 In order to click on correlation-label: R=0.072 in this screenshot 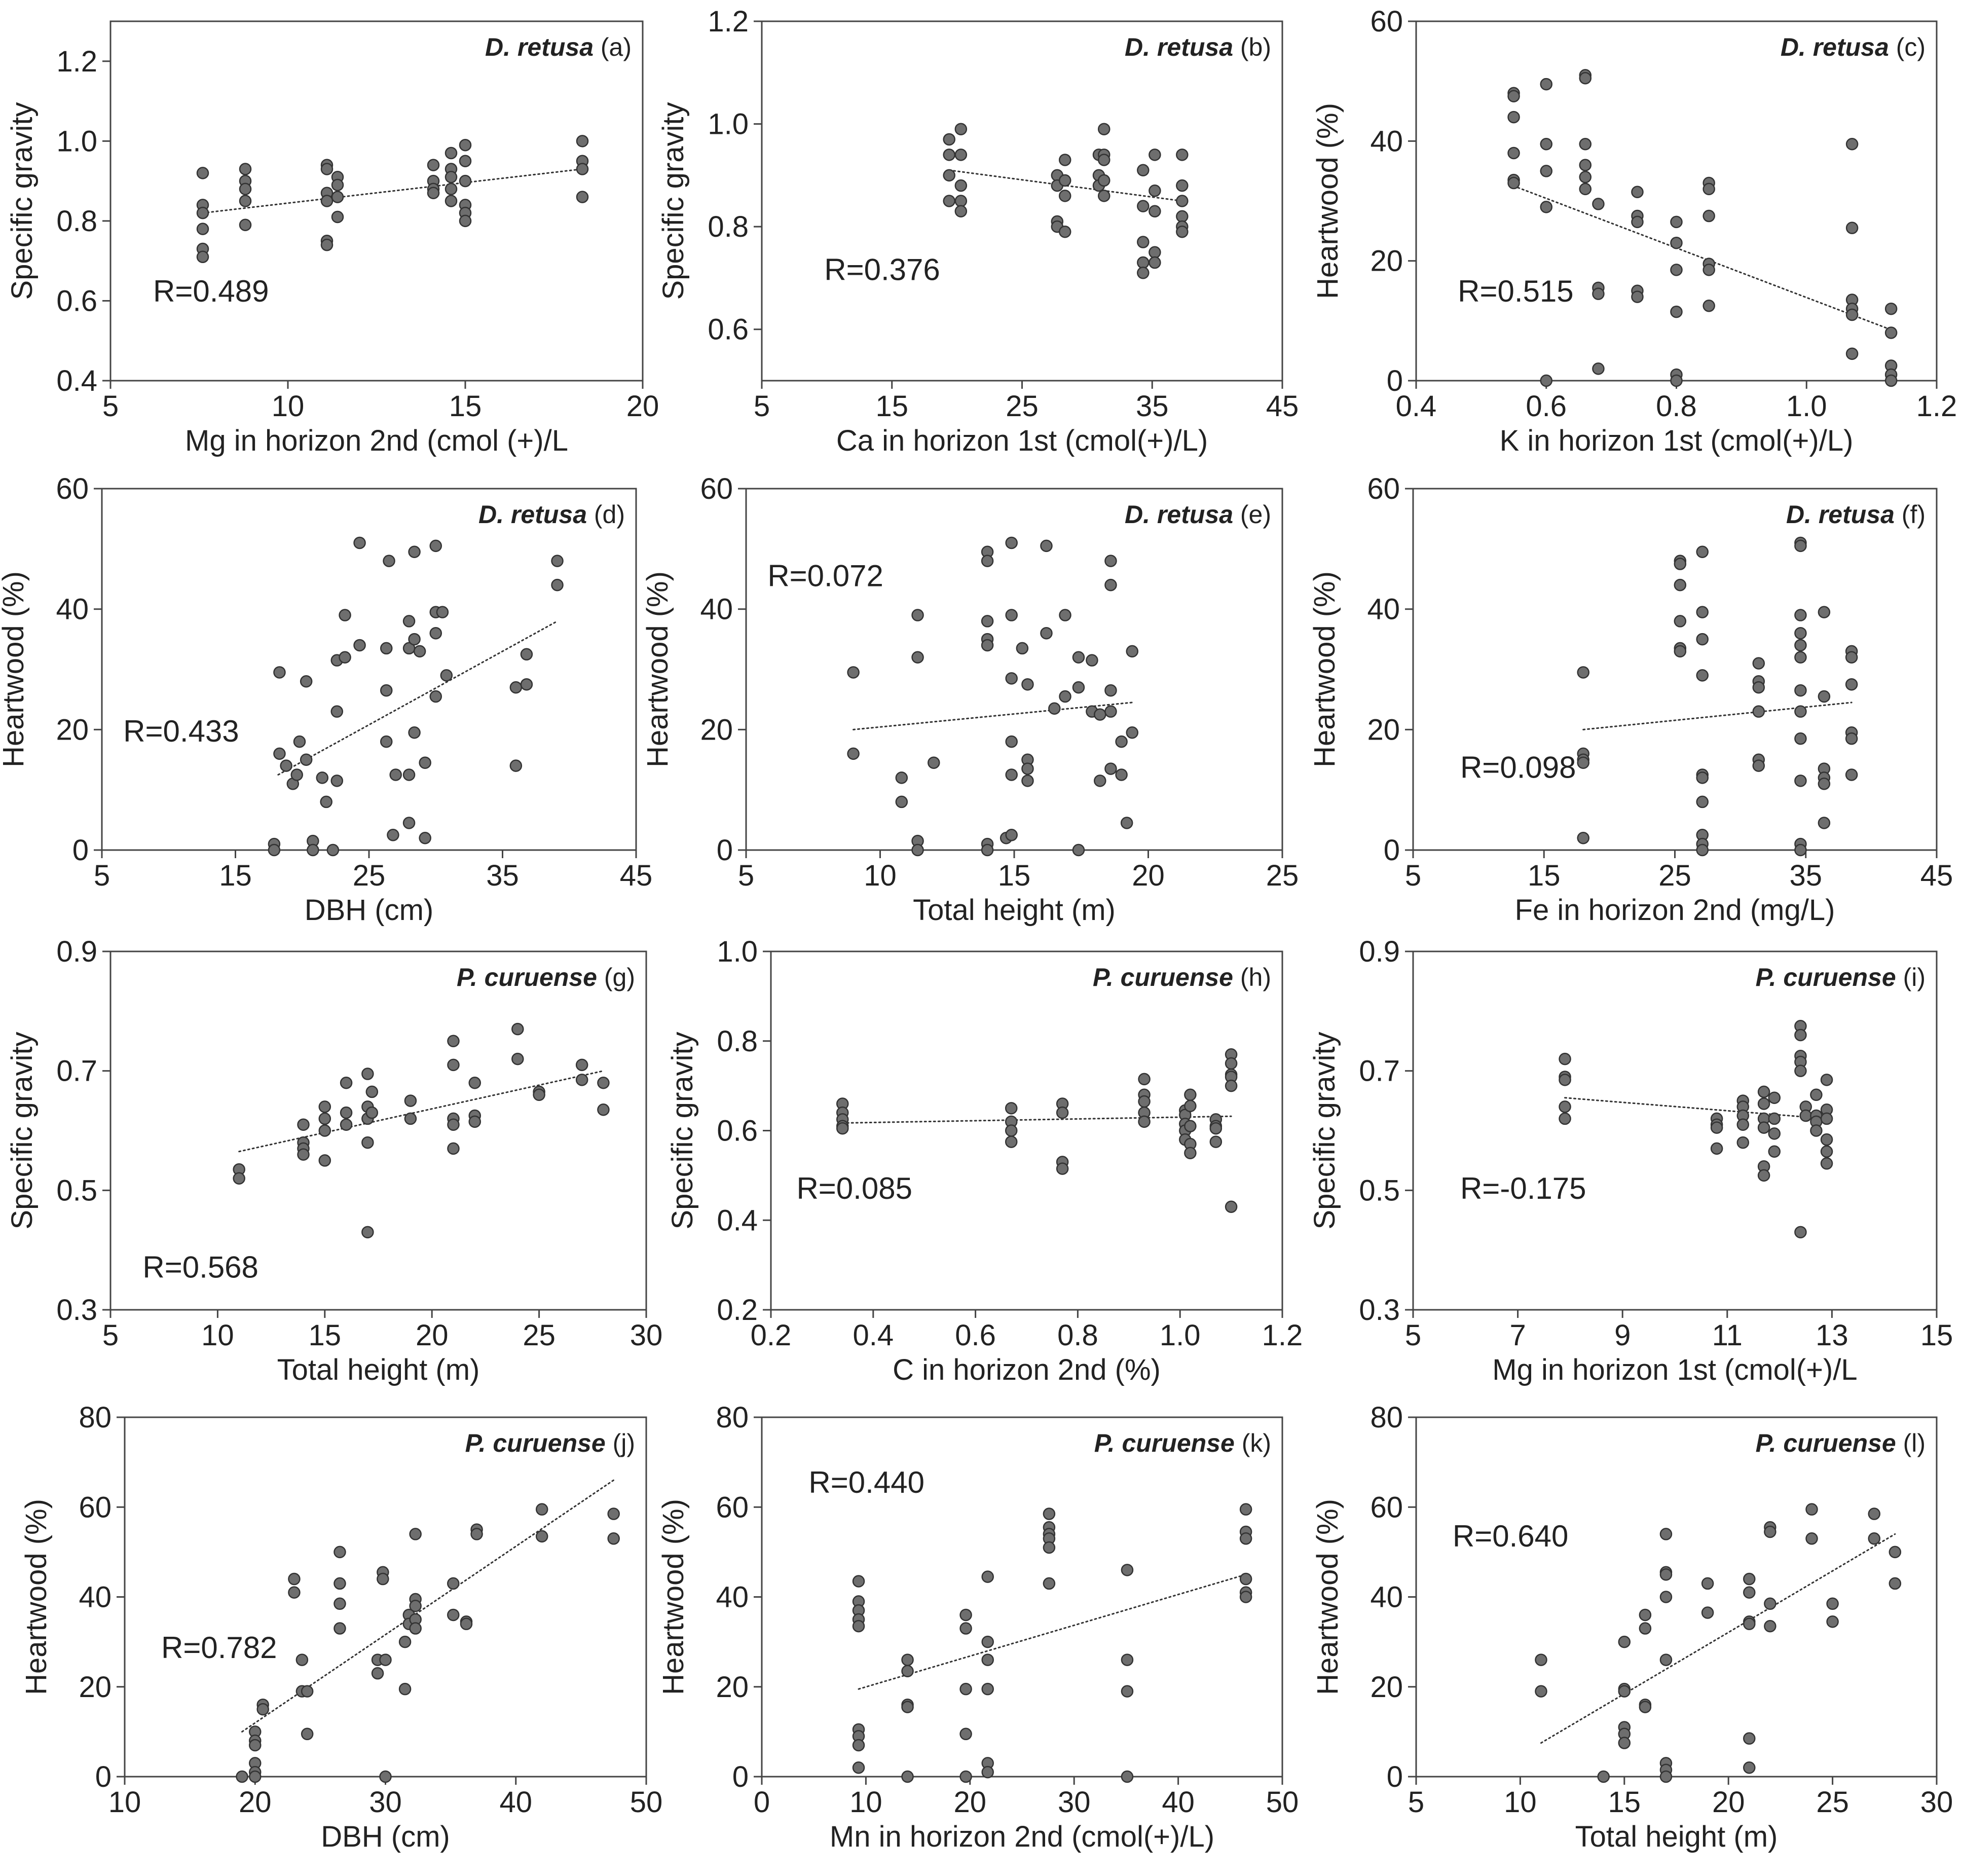, I will do `click(825, 576)`.